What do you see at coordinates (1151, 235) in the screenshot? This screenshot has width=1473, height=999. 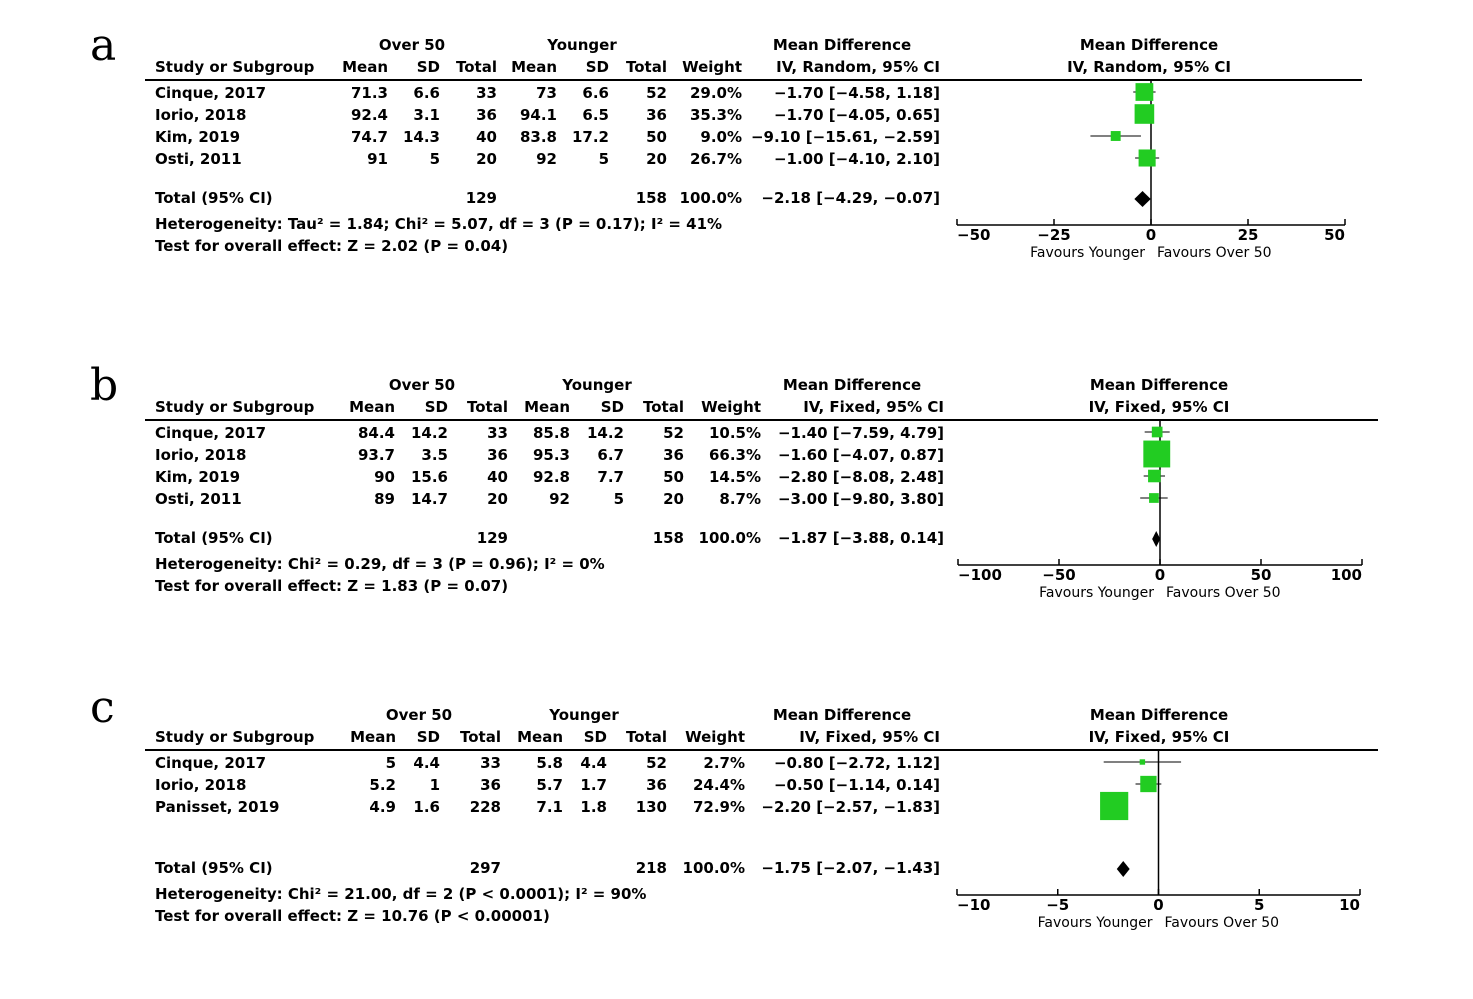 I see `x-tick-label: 0` at bounding box center [1151, 235].